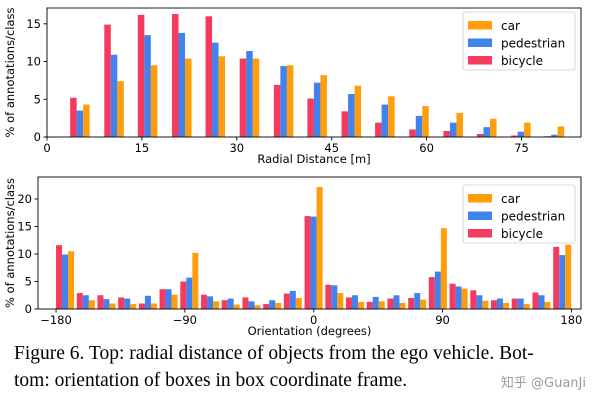 The height and width of the screenshot is (406, 600). Describe the element at coordinates (24, 254) in the screenshot. I see `y-tick-label: 10` at that location.